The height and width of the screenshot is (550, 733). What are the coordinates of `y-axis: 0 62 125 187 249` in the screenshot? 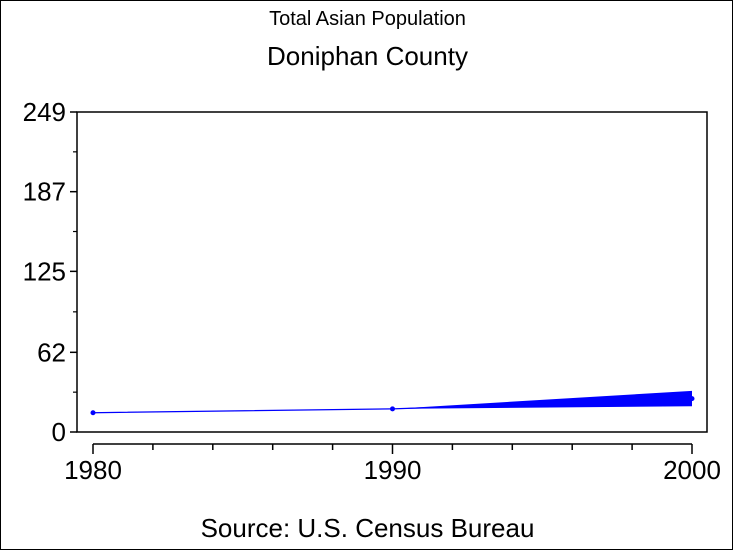 It's located at (50, 272).